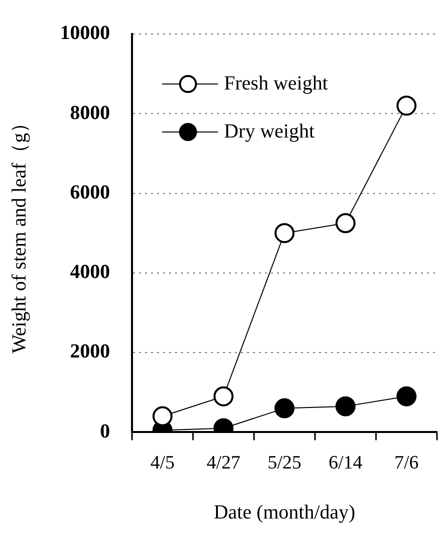 This screenshot has width=448, height=533. I want to click on y-tick-label: 8000, so click(90, 113).